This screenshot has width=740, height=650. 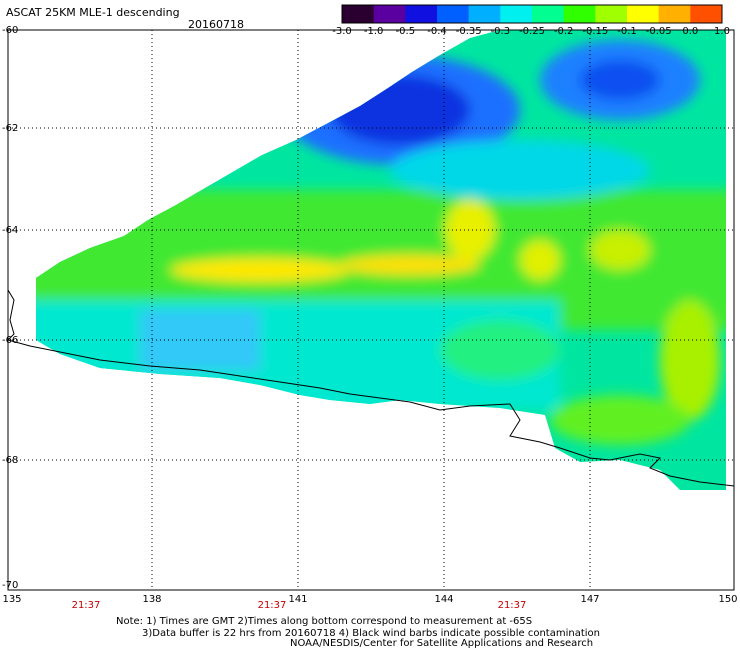 I want to click on y-tick-label: -64, so click(x=10, y=230).